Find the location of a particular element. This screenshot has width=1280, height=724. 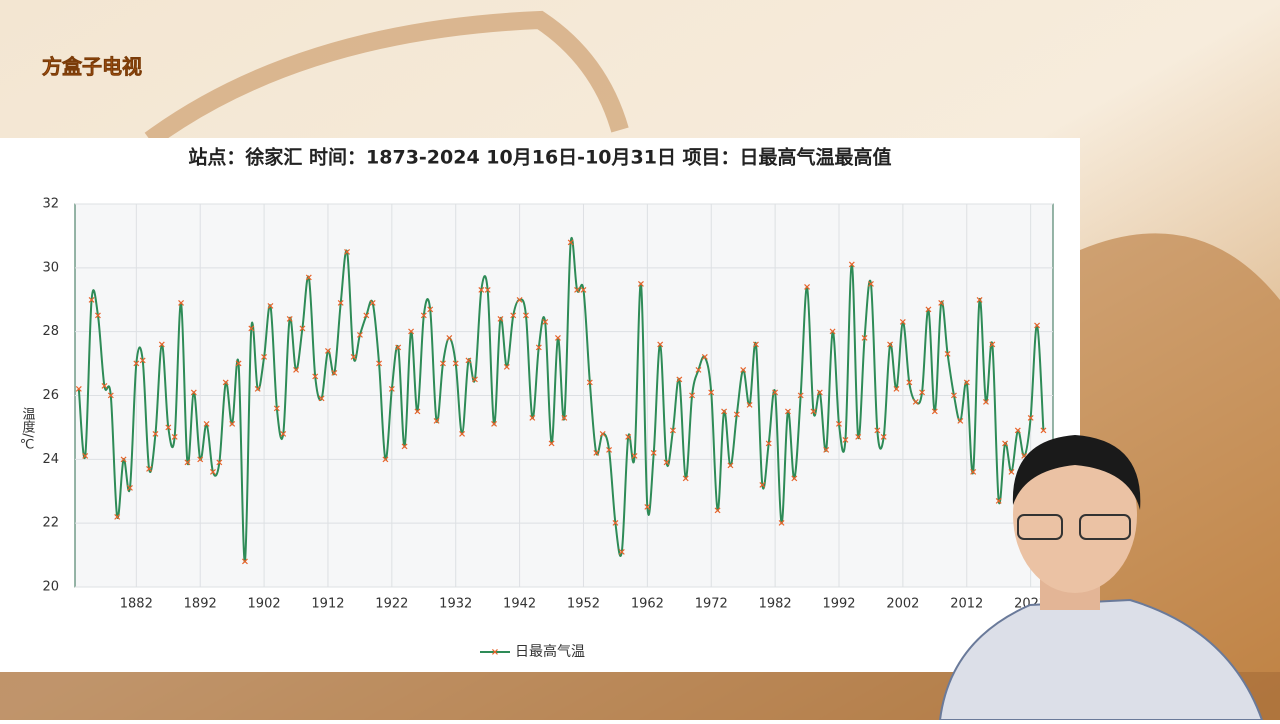

legend-marker: × is located at coordinates (495, 652).